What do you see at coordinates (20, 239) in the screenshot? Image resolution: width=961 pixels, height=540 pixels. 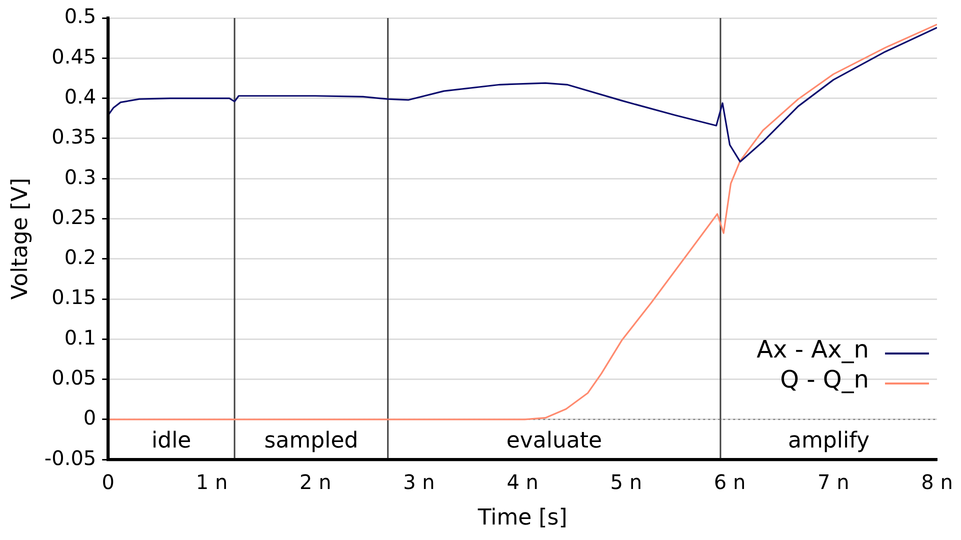 I see `y-axis-title: Voltage [V]` at bounding box center [20, 239].